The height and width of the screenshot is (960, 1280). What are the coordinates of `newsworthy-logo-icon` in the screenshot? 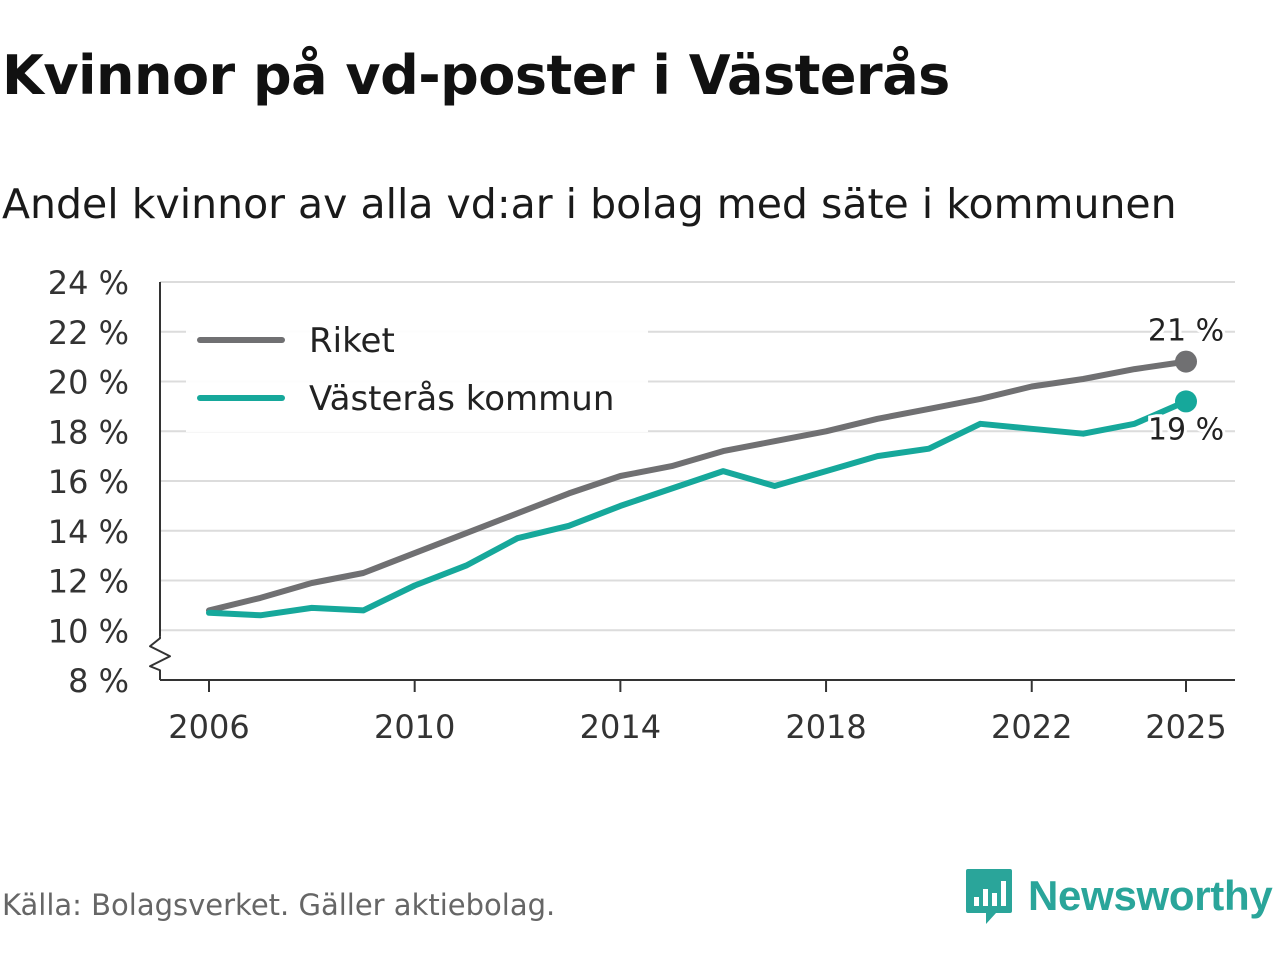 It's located at (989, 896).